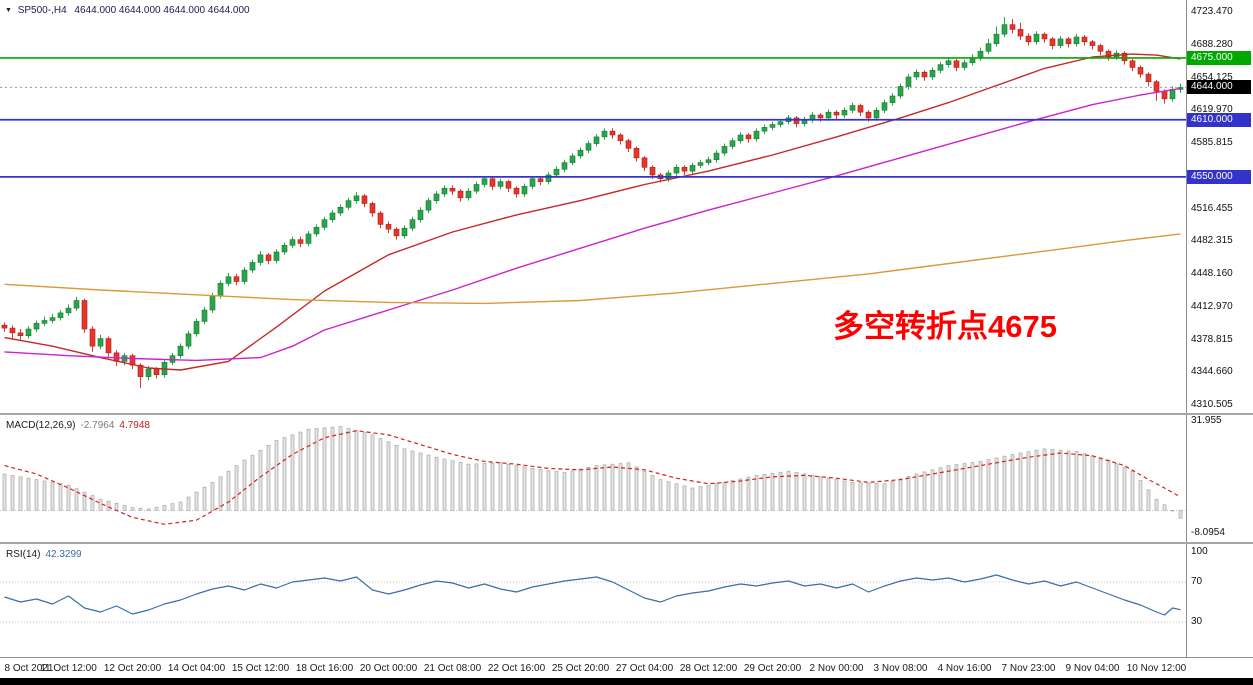 Image resolution: width=1253 pixels, height=685 pixels. I want to click on time-axis-label: 7 Nov 23:00, so click(1028, 668).